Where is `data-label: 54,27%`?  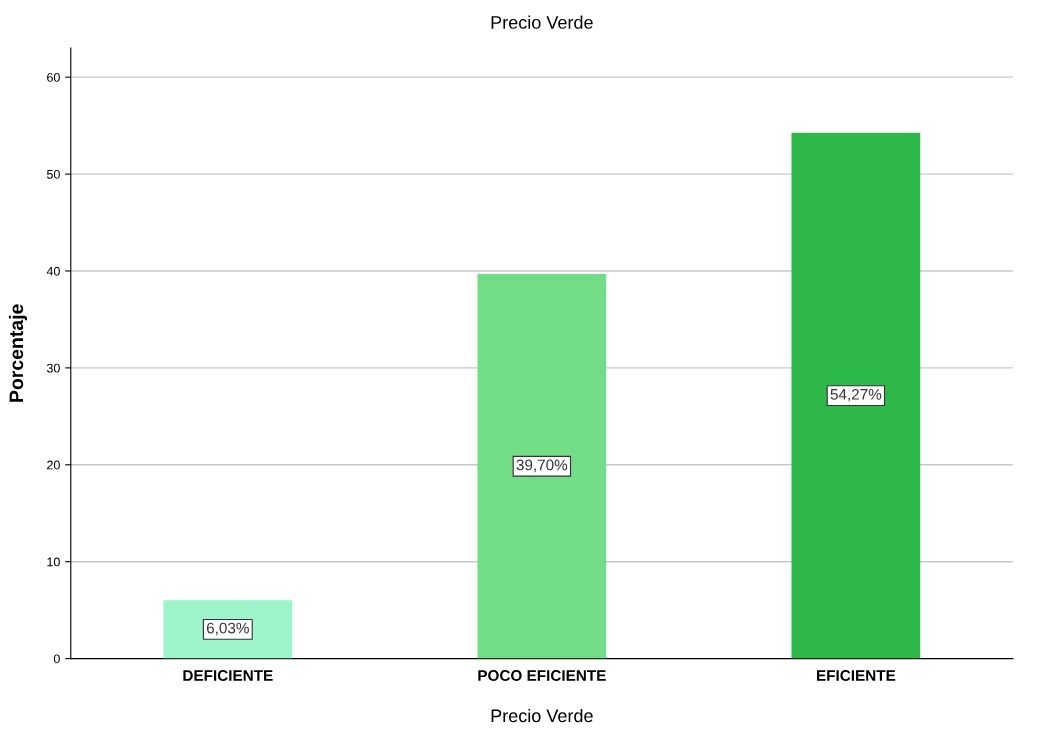
data-label: 54,27% is located at coordinates (856, 395).